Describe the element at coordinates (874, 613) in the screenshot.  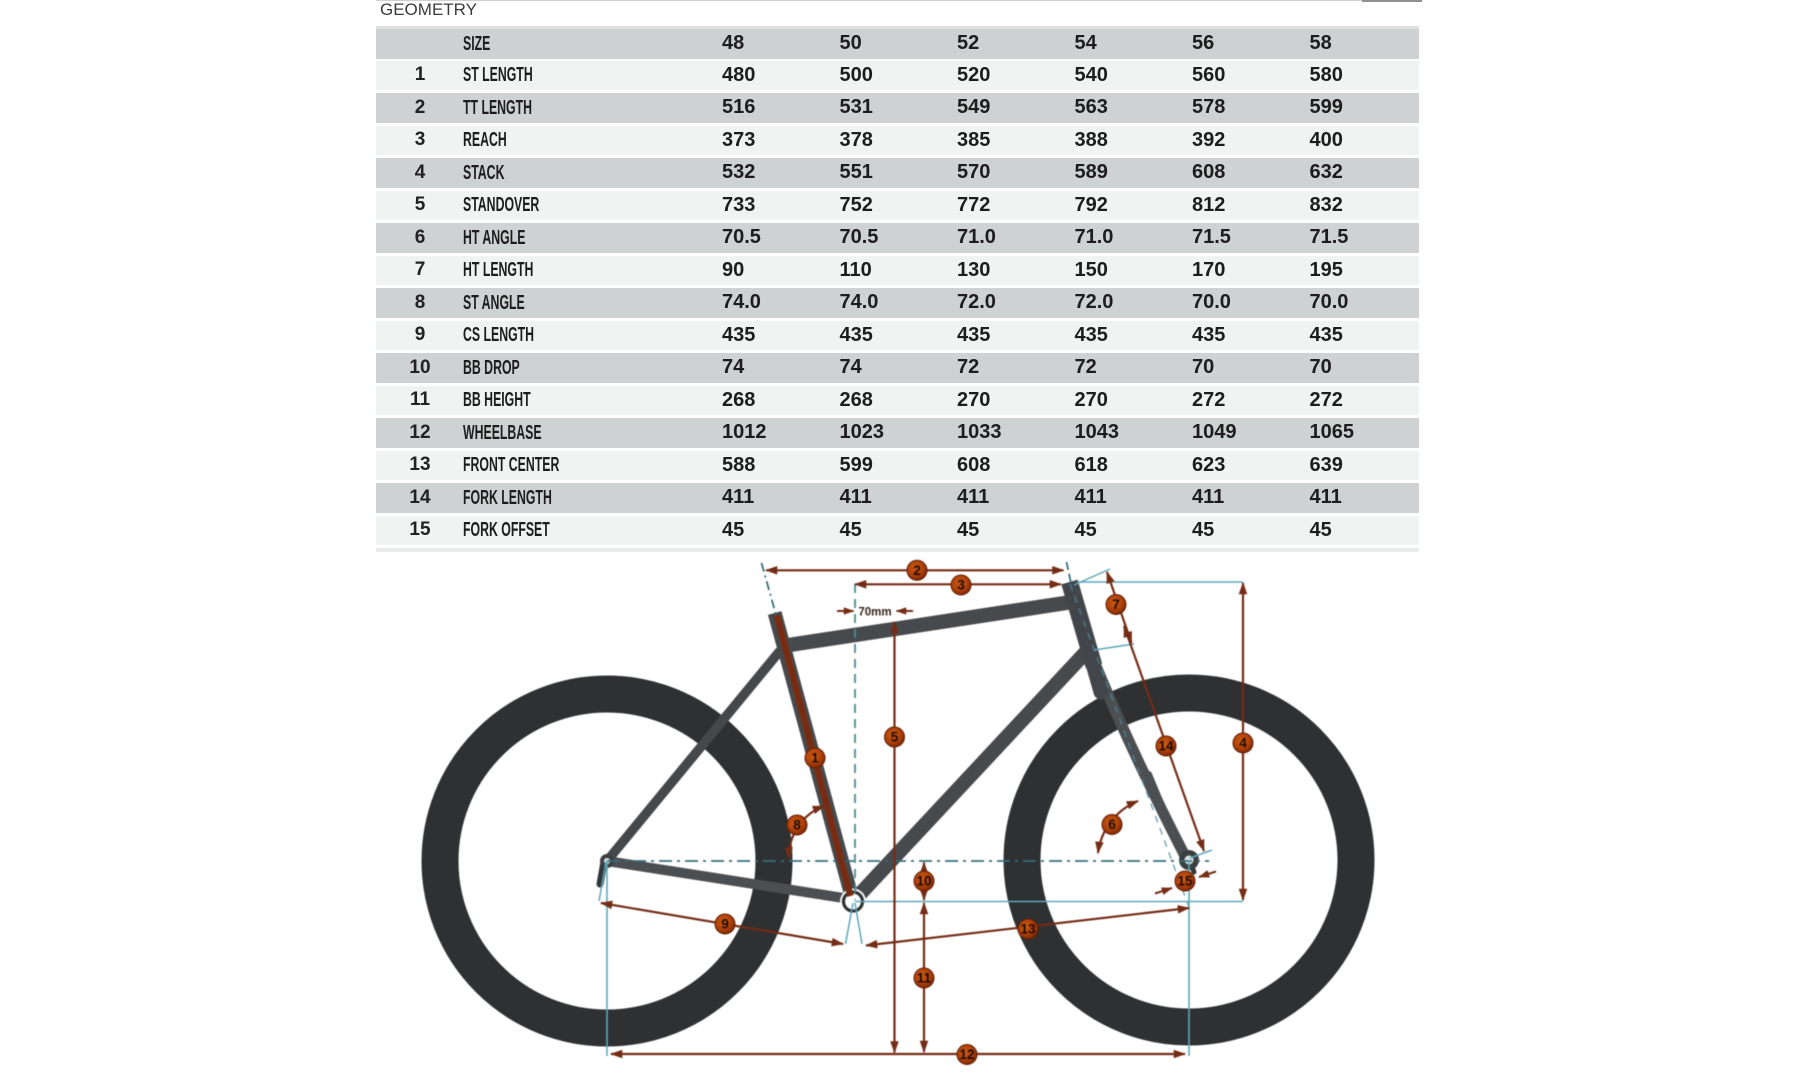
I see `svg-text: 70mm` at that location.